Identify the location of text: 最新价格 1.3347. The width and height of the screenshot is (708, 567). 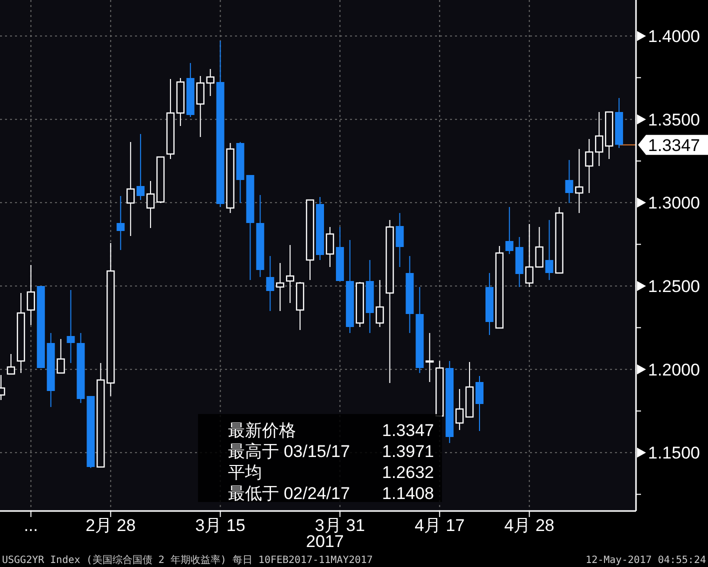
(331, 430).